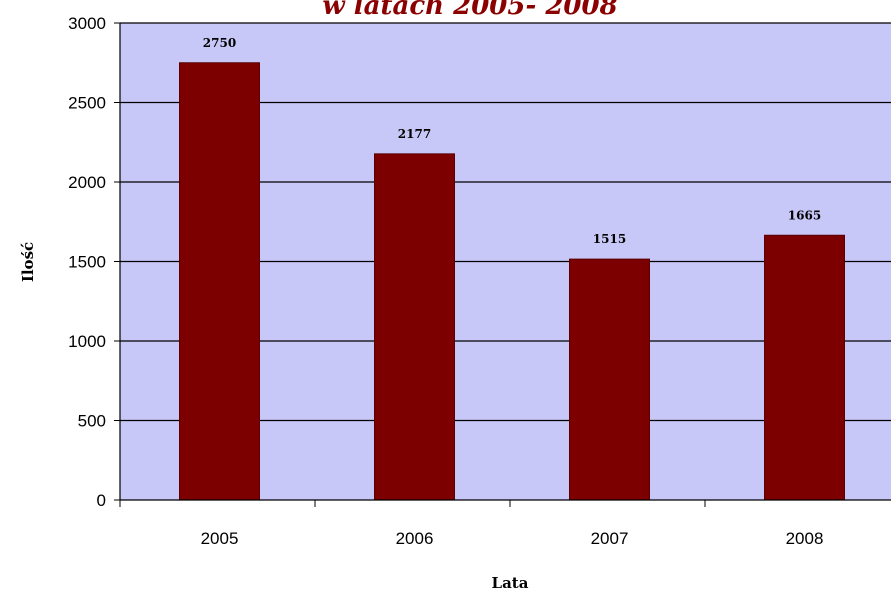 This screenshot has width=891, height=594. What do you see at coordinates (87, 23) in the screenshot?
I see `y-tick-label: 3000` at bounding box center [87, 23].